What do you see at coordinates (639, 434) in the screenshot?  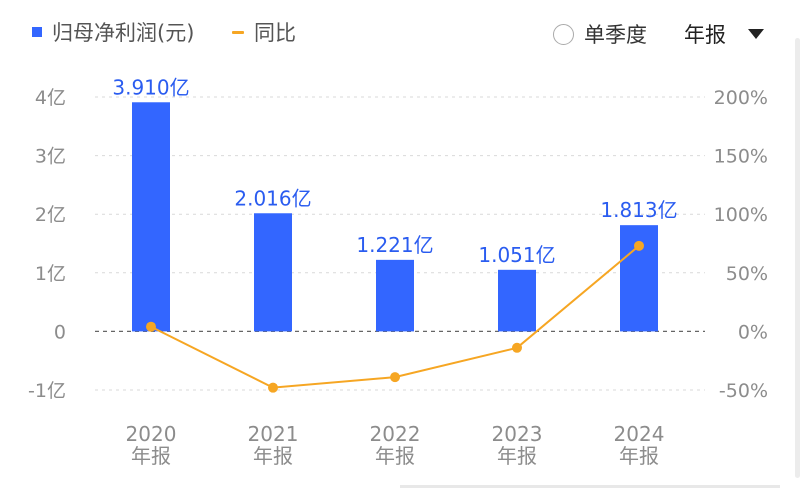 I see `x-axis-tick-label: 2024` at bounding box center [639, 434].